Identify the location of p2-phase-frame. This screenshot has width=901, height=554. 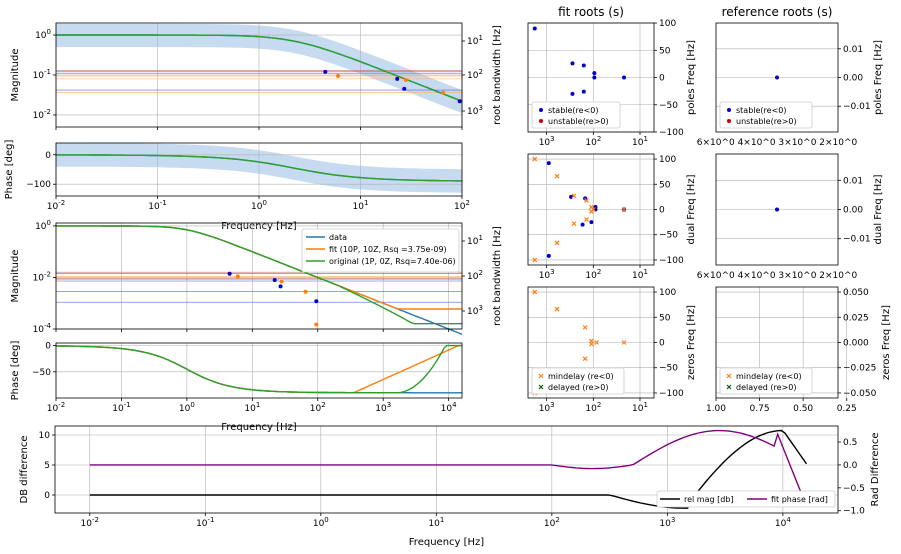
(259, 370).